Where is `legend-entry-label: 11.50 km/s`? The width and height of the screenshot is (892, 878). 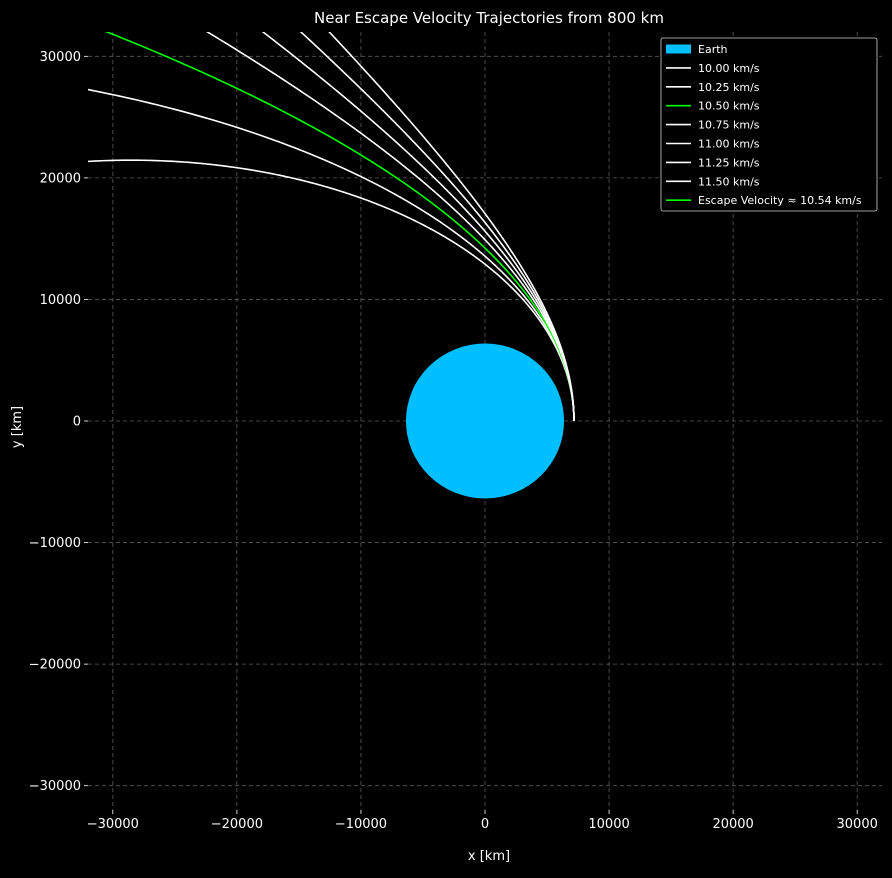
legend-entry-label: 11.50 km/s is located at coordinates (729, 181).